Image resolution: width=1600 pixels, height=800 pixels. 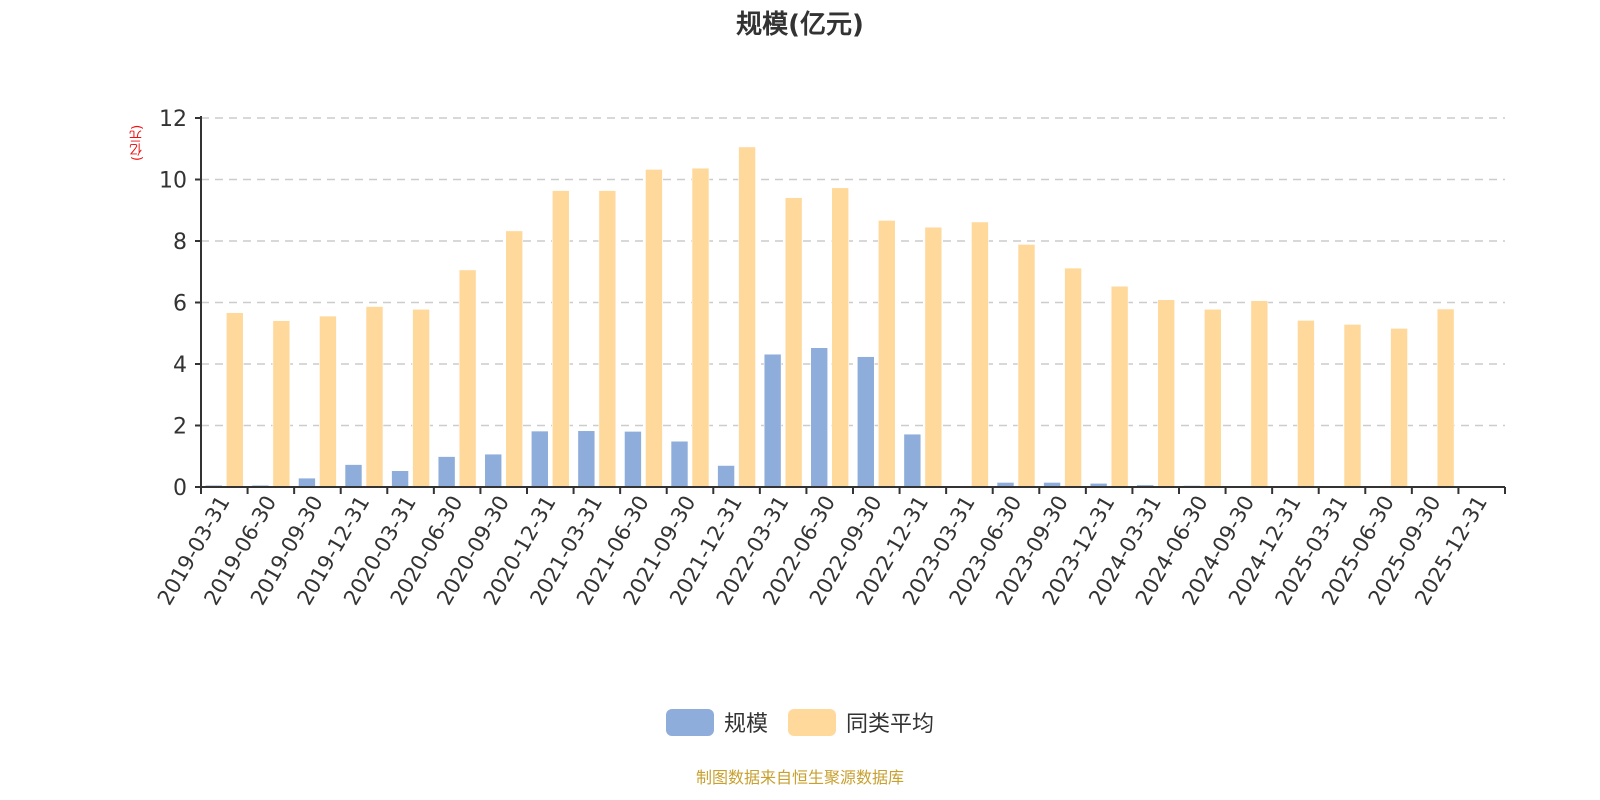 I want to click on y-axis-ticks: 0 2 4 6 8 10 12, so click(x=180, y=304).